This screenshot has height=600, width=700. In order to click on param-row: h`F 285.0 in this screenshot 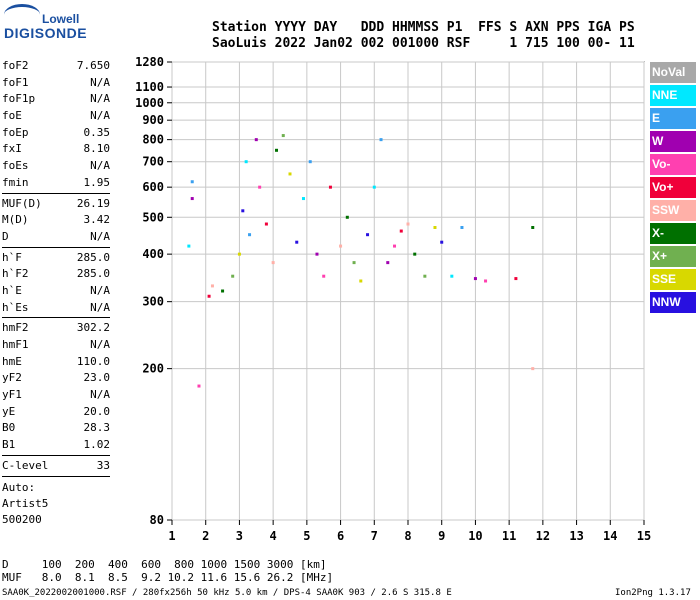, I will do `click(56, 258)`.